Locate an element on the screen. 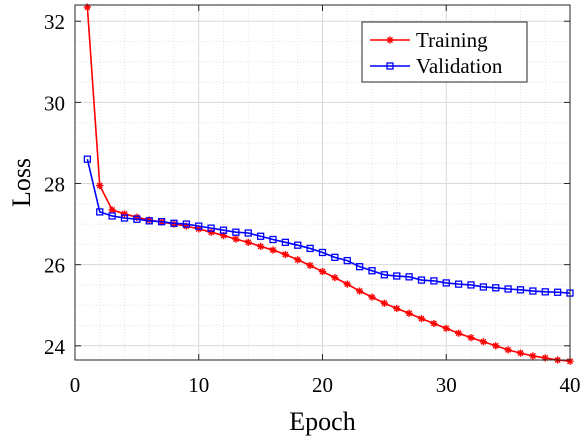  legend-label-validation: Validation is located at coordinates (459, 66).